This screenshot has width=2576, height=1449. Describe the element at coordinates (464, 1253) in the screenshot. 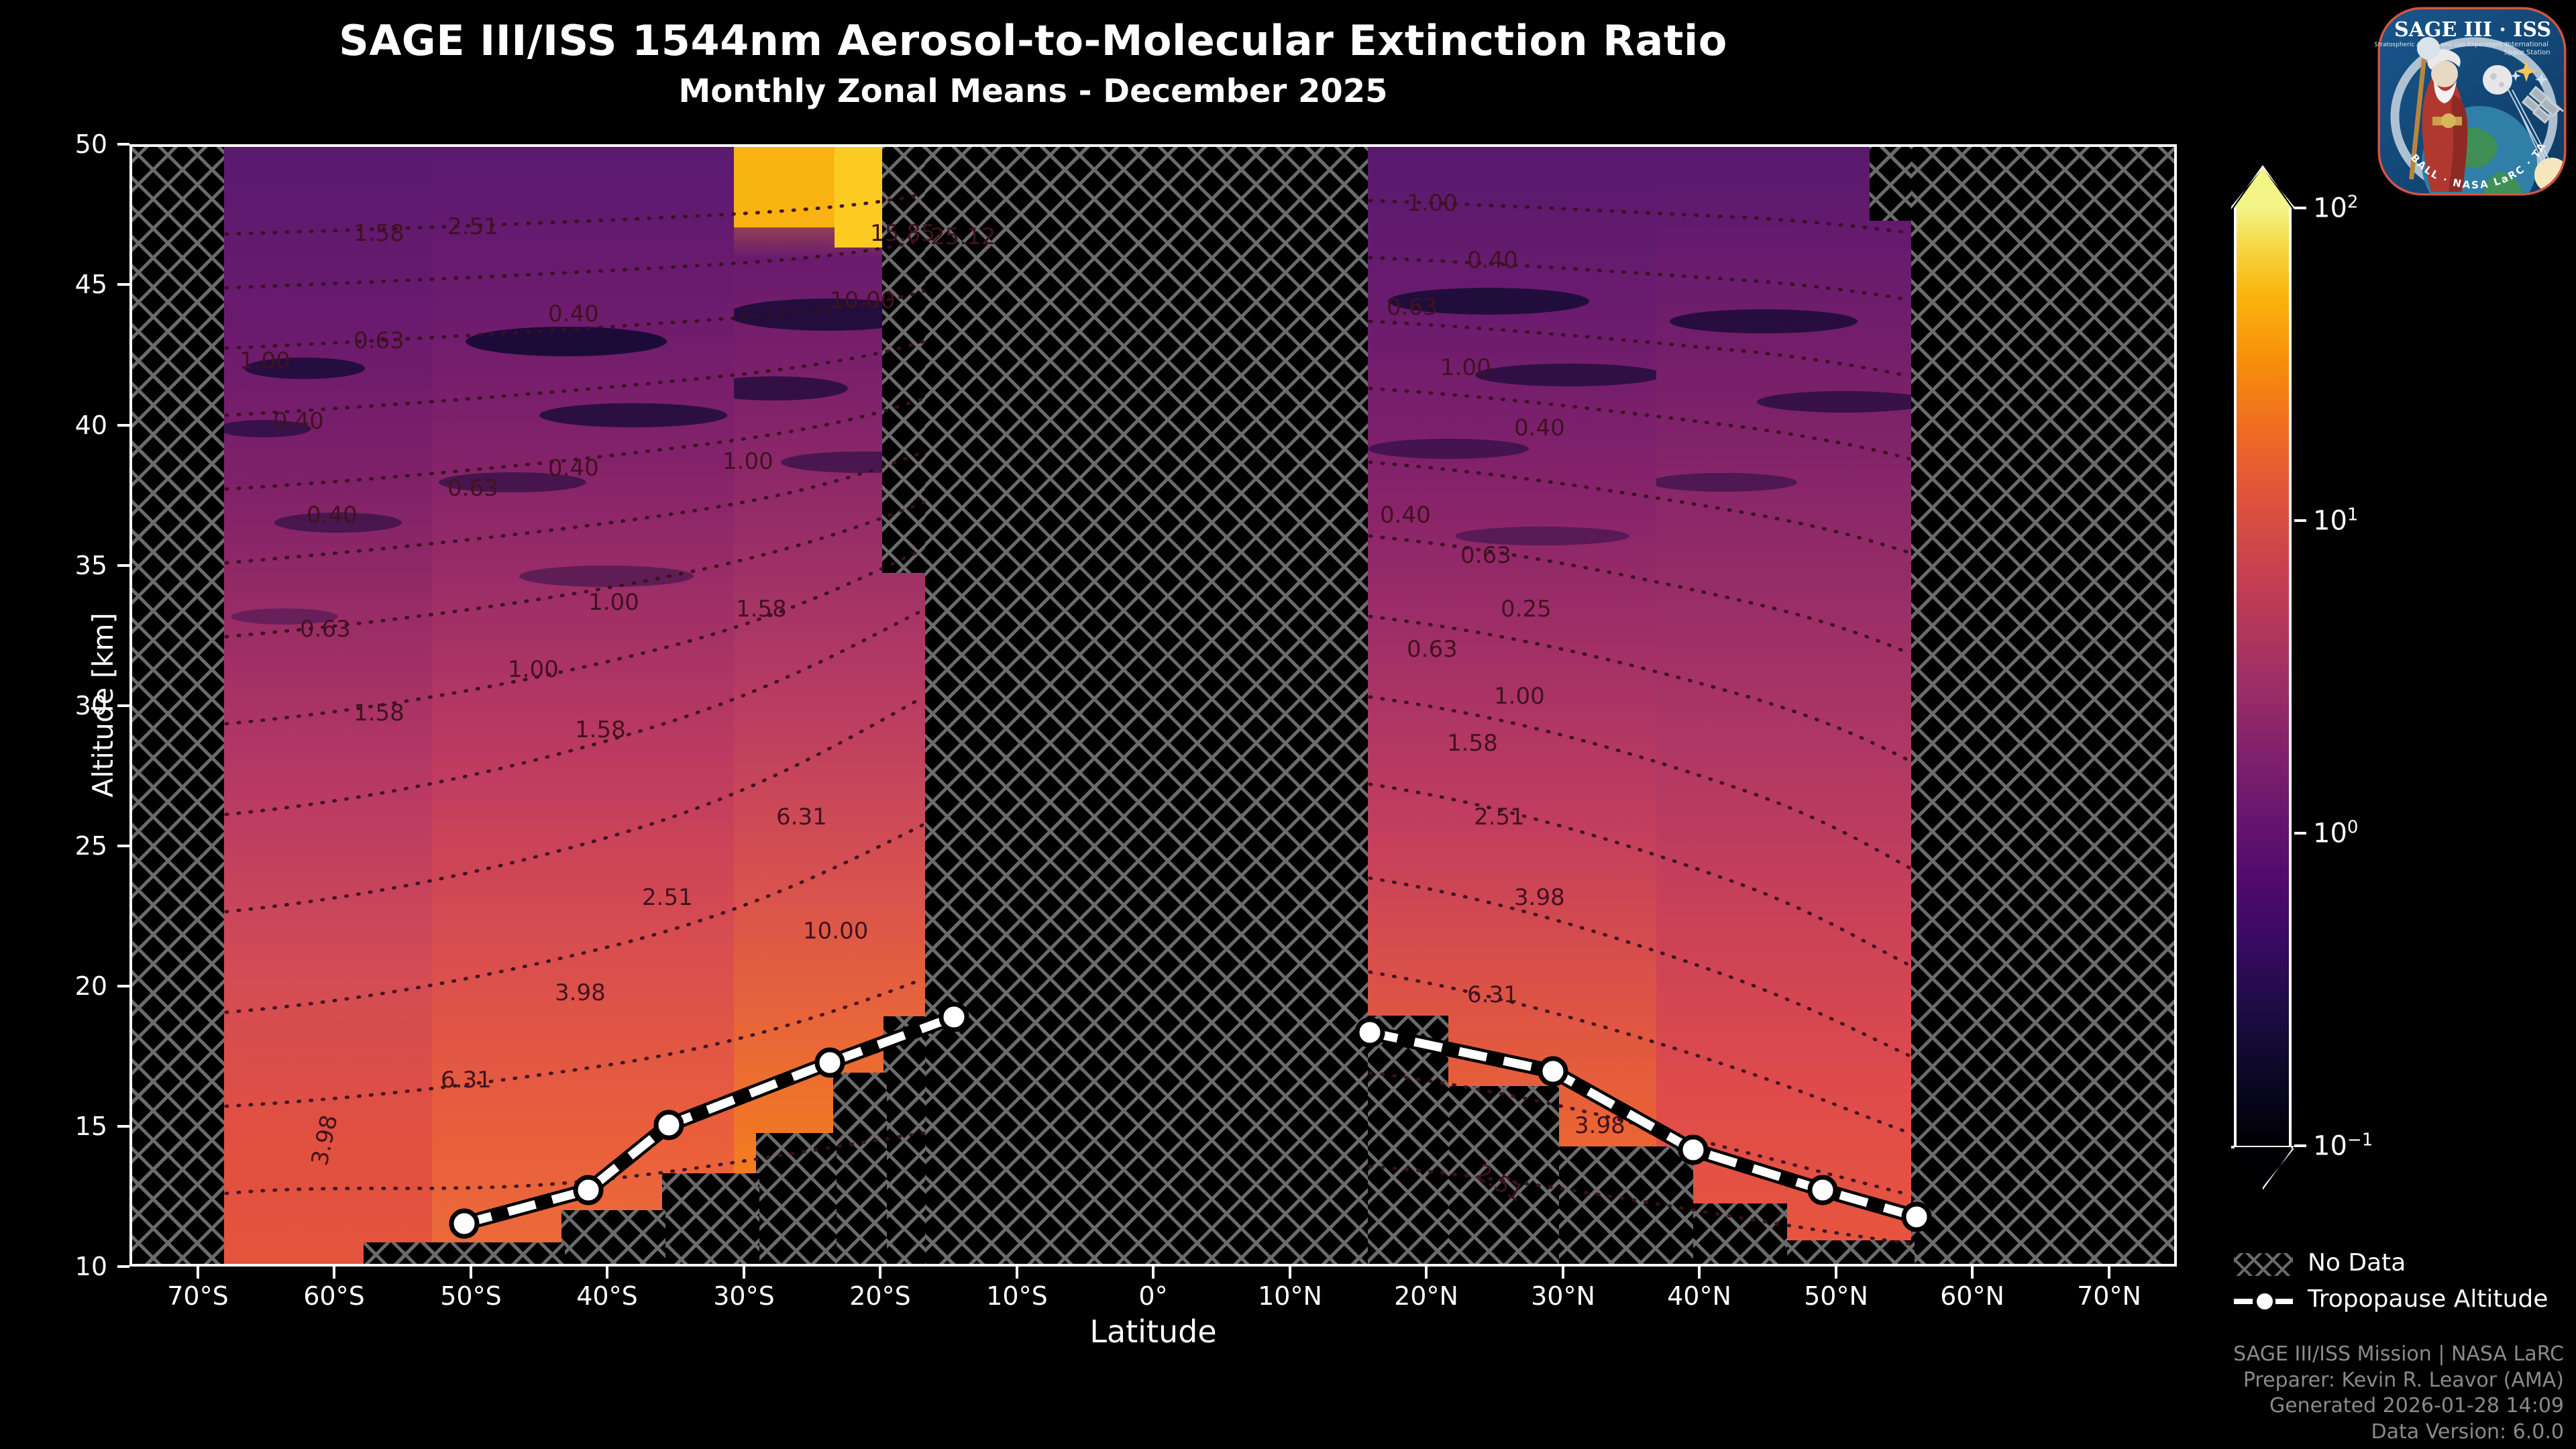

I see `south-mask-f` at that location.